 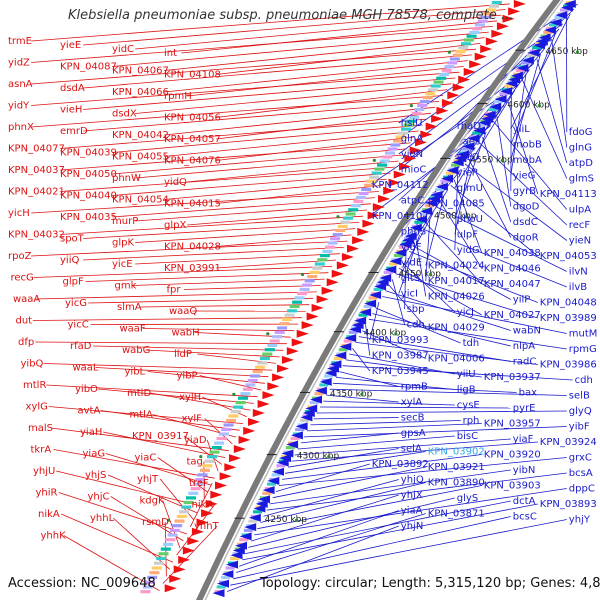 What do you see at coordinates (47, 493) in the screenshot?
I see `left-gene-label: yhiR` at bounding box center [47, 493].